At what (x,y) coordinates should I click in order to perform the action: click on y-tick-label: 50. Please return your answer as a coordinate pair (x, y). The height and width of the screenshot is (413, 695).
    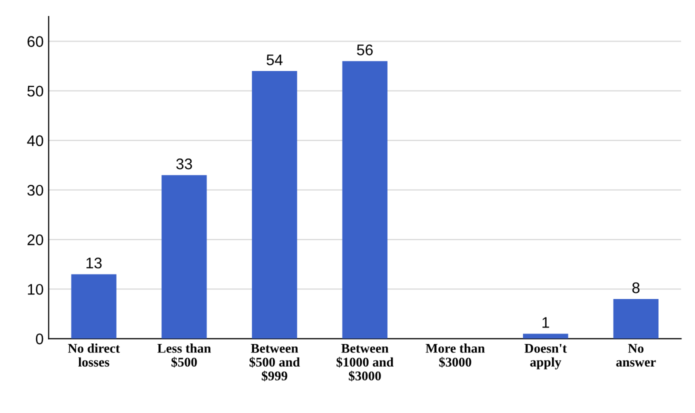
    Looking at the image, I should click on (35, 91).